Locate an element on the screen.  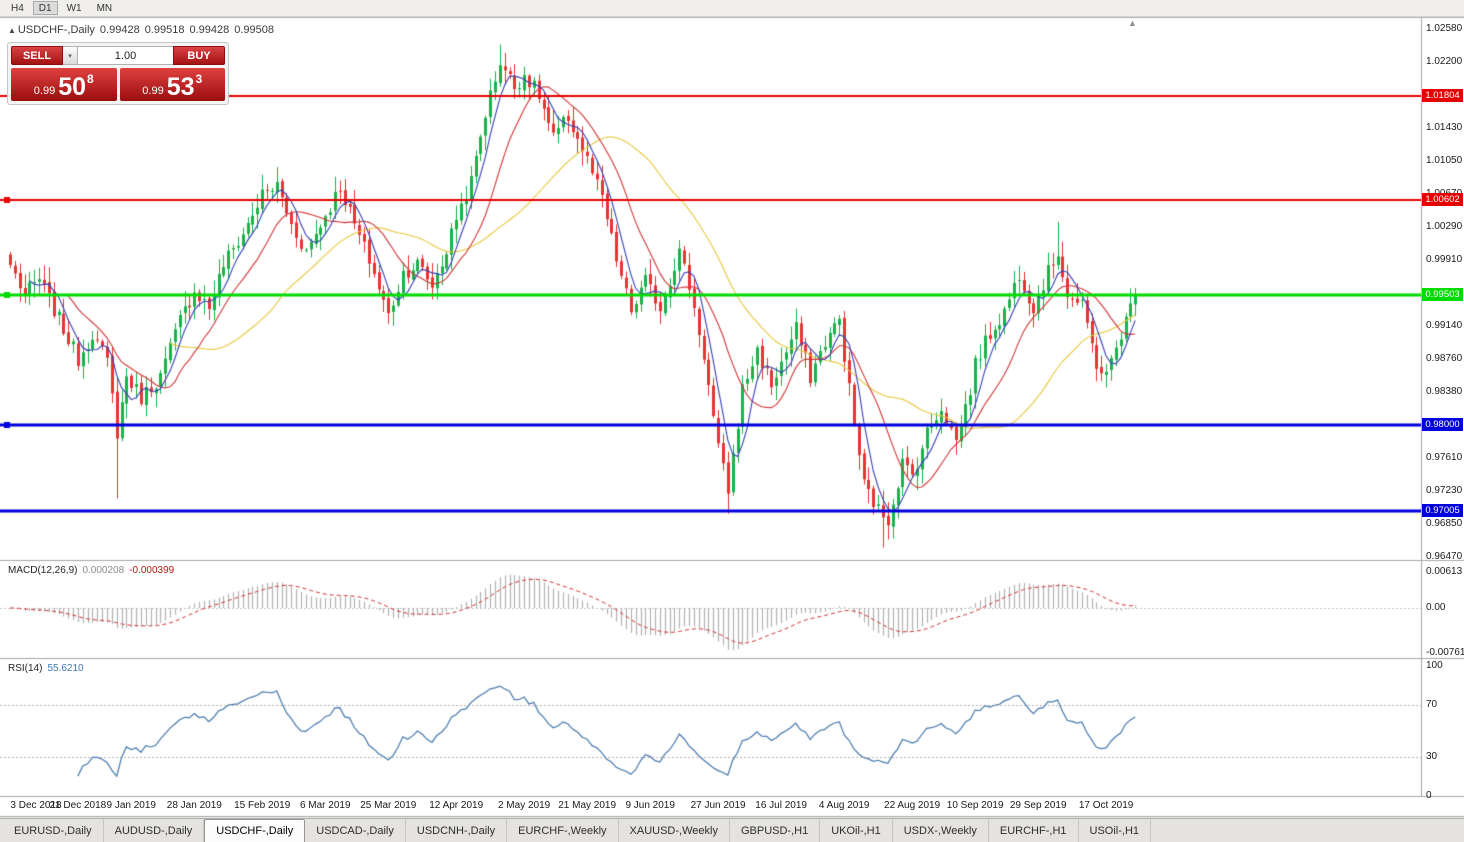
timeframe-button-mn: MN is located at coordinates (104, 8).